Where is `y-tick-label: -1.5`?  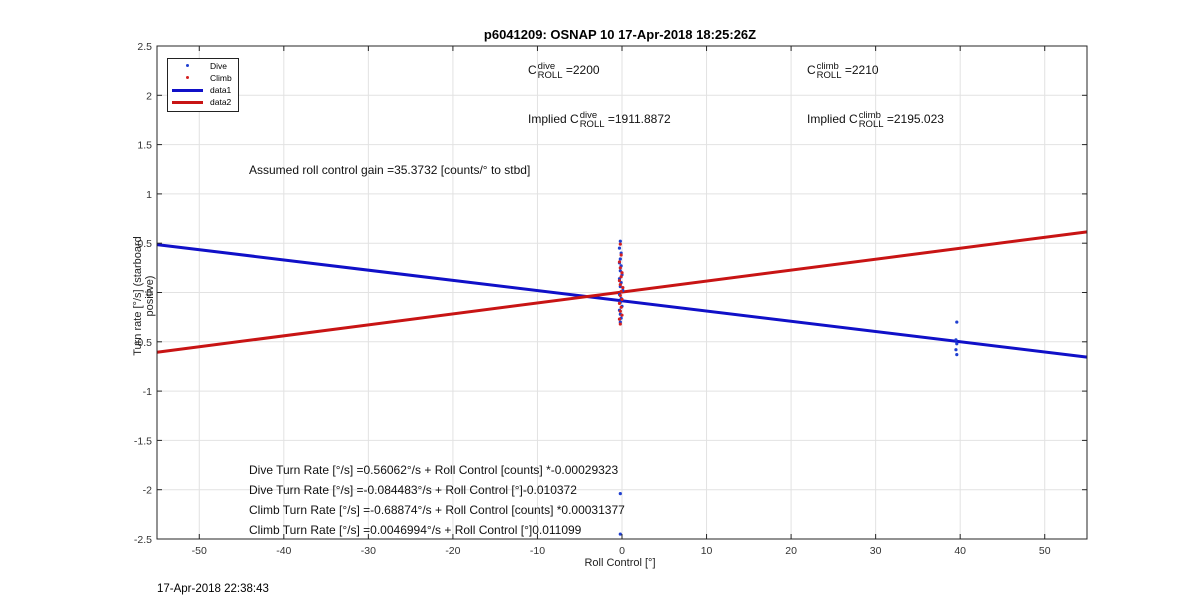
y-tick-label: -1.5 is located at coordinates (143, 441).